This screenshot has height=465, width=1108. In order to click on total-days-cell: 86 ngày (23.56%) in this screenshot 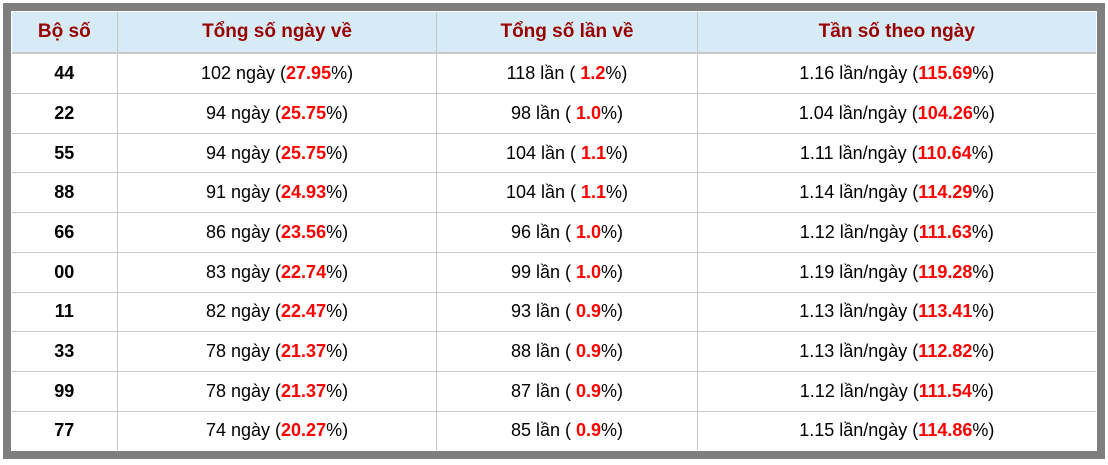, I will do `click(276, 232)`.